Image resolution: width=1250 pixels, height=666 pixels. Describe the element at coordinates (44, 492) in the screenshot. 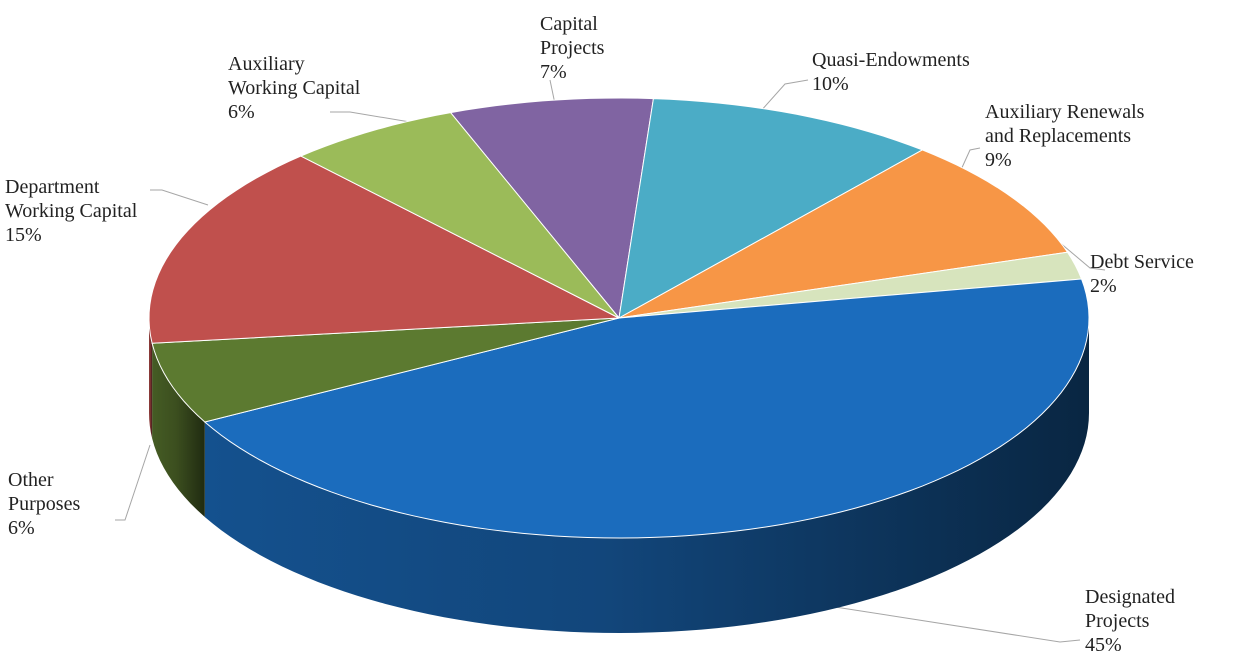

I see `category-label: Other Purposes` at that location.